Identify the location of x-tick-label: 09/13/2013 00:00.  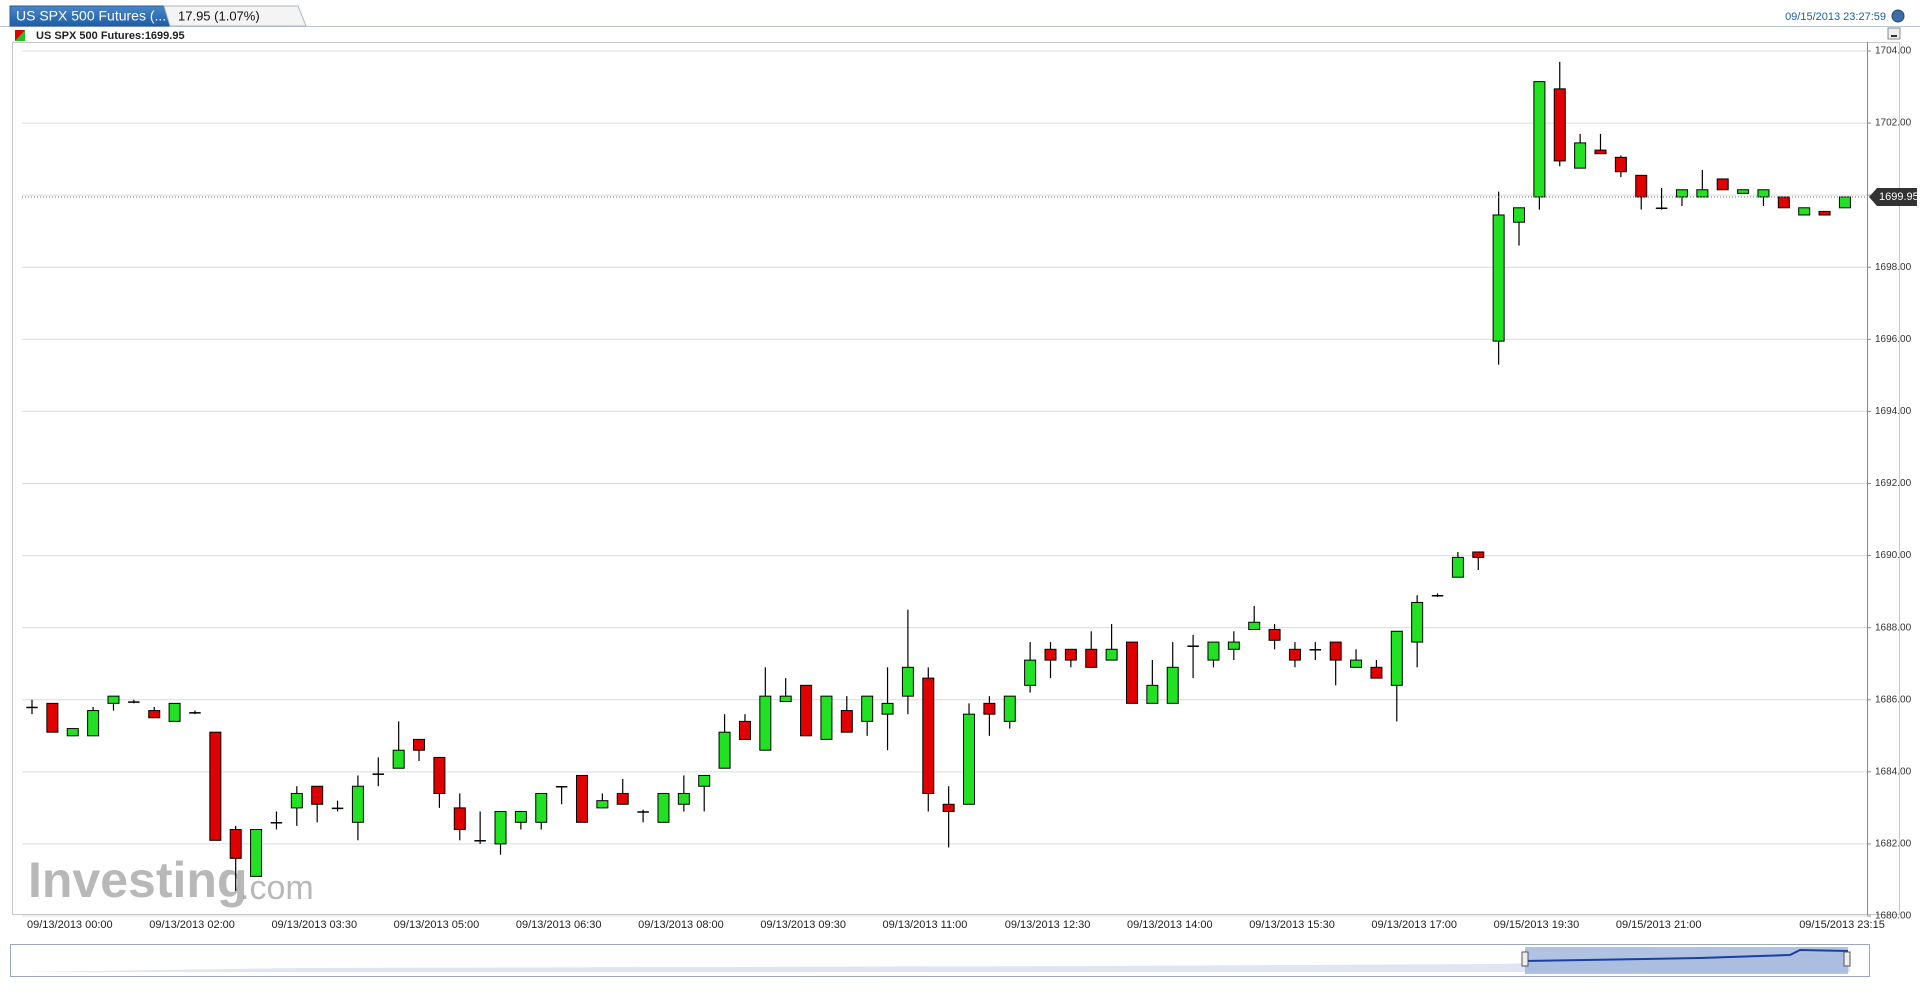
(70, 925).